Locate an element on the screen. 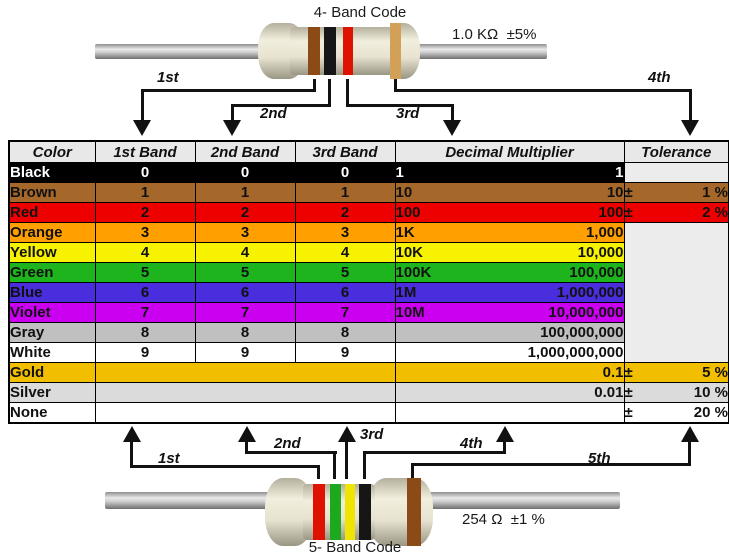 This screenshot has width=729, height=559. col-header-multiplier: Decimal Multiplier is located at coordinates (509, 151).